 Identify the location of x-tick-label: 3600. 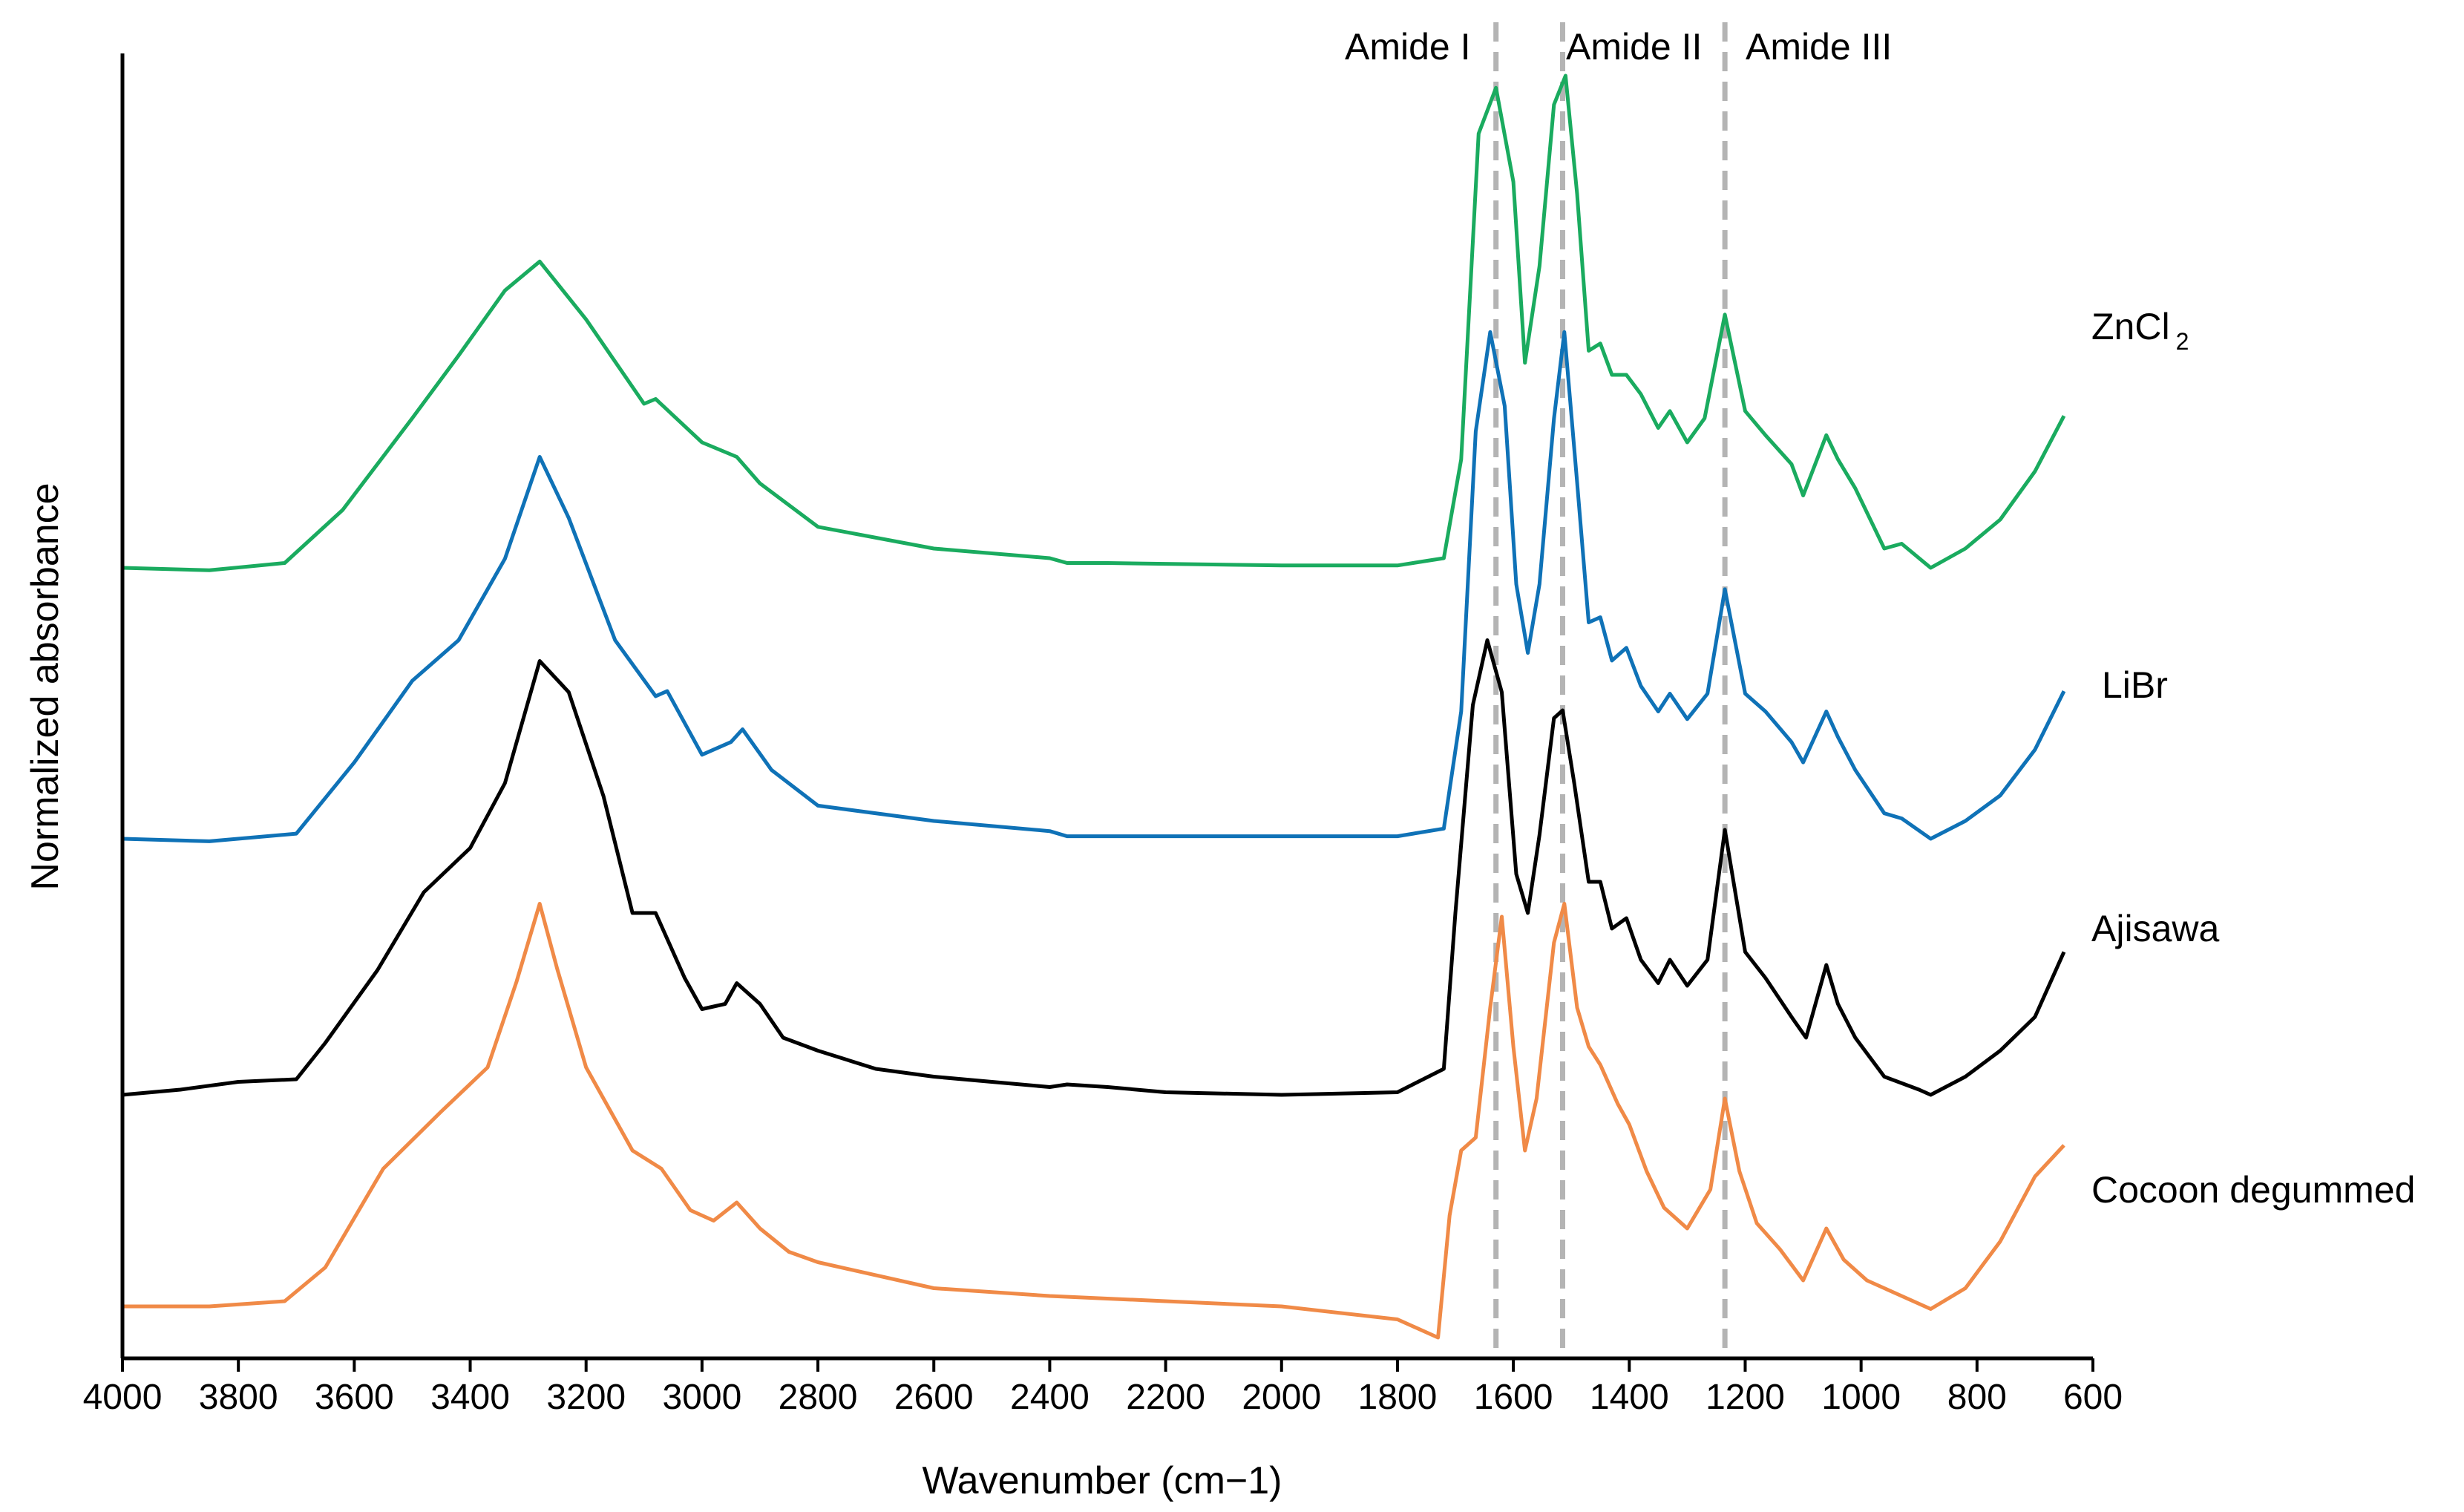
(354, 1398).